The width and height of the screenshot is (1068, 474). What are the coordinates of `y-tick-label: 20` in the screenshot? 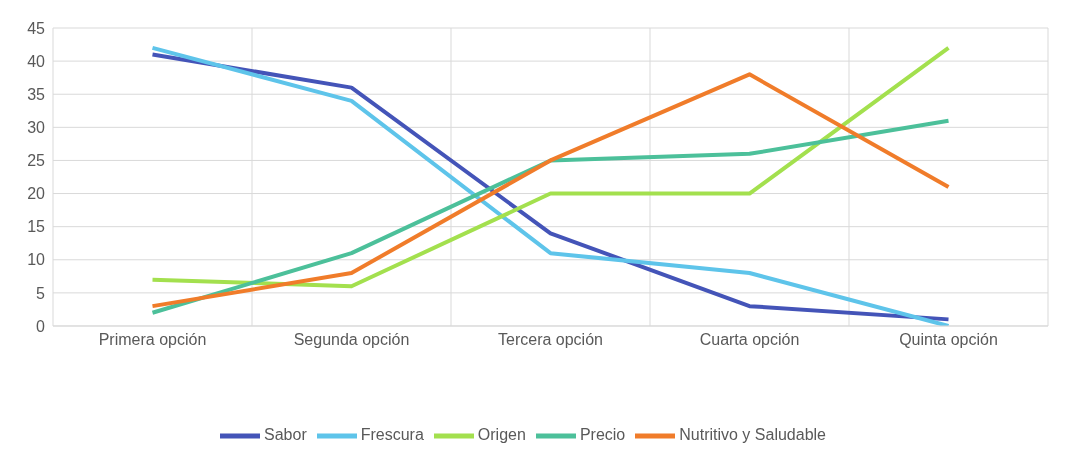 It's located at (36, 194).